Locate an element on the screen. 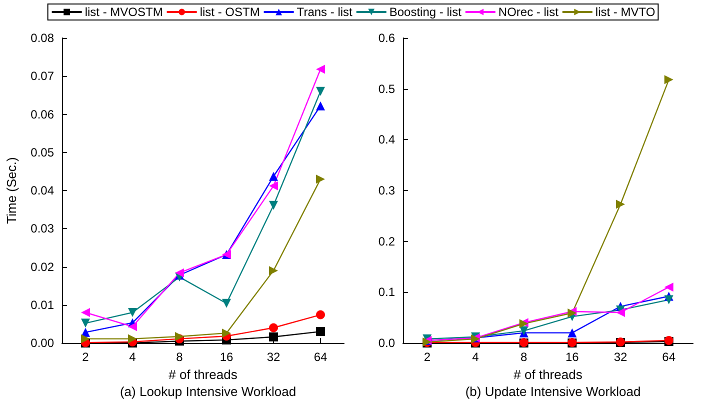 Image resolution: width=706 pixels, height=405 pixels. y-tick-label: 0.0 is located at coordinates (387, 343).